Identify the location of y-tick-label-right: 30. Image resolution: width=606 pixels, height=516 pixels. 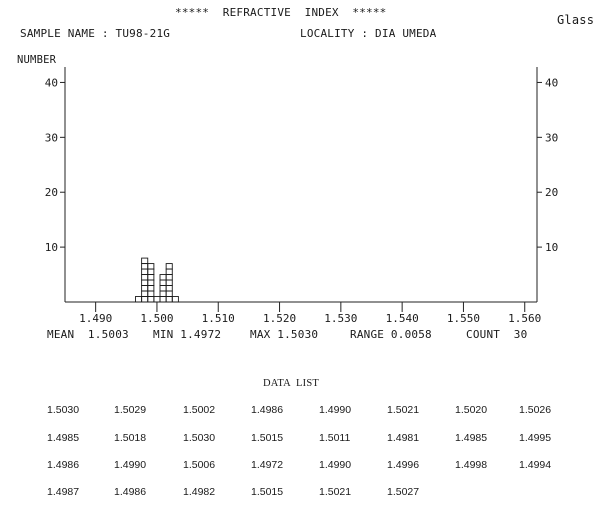
(551, 137).